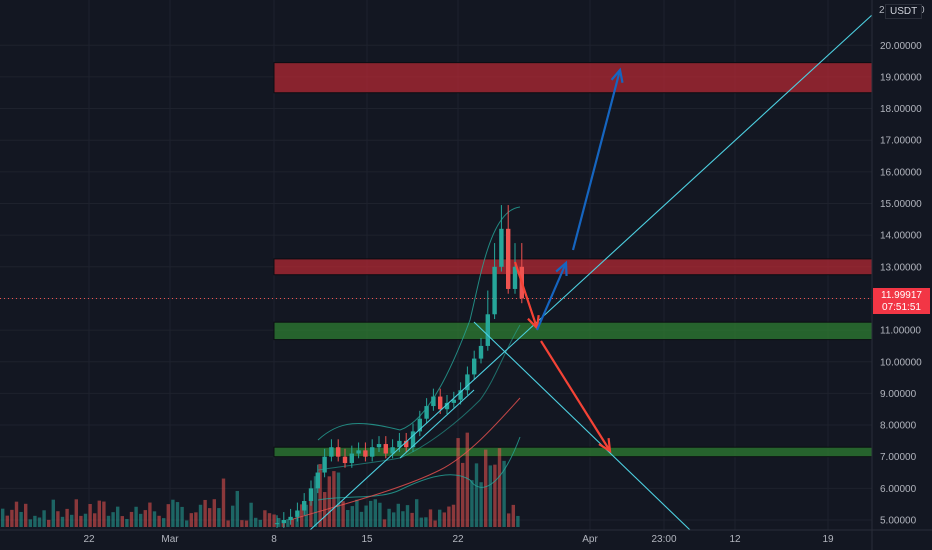  Describe the element at coordinates (590, 539) in the screenshot. I see `x-tick-label: Apr` at that location.